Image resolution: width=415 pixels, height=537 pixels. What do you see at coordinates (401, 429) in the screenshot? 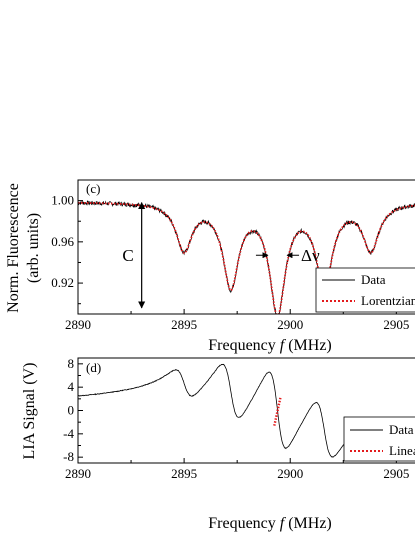
I see `legend-label-data-d: Data` at bounding box center [401, 429].